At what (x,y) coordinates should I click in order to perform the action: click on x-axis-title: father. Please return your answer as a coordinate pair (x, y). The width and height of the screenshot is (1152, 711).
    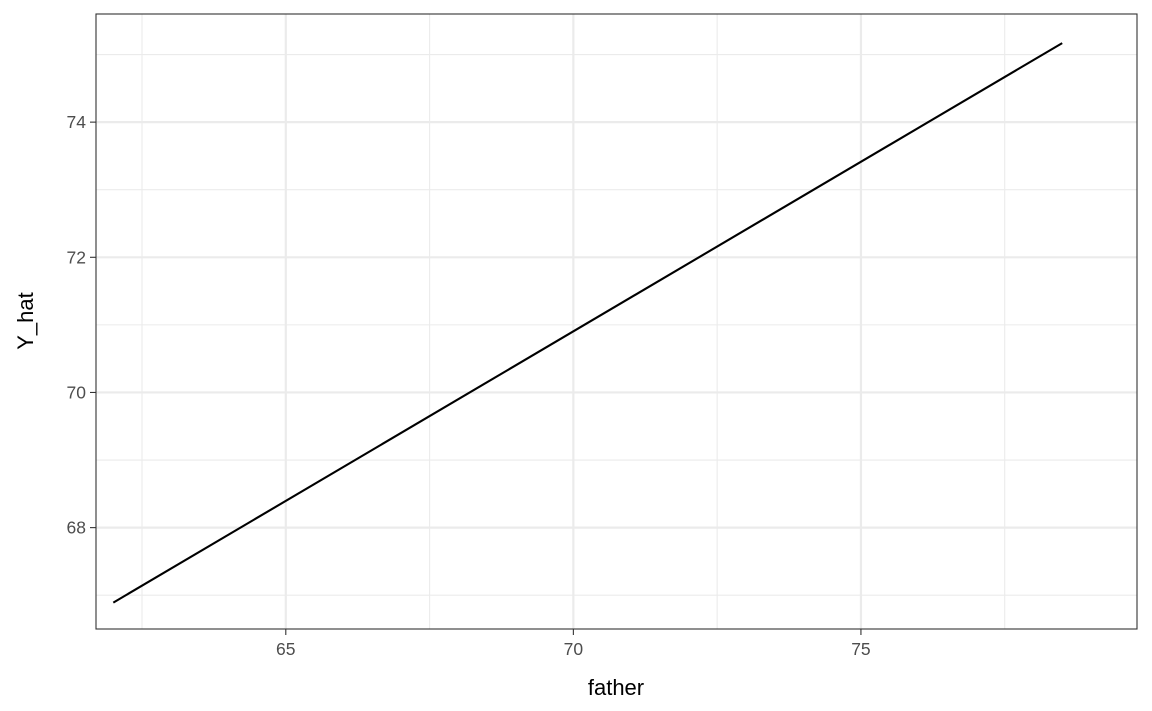
    Looking at the image, I should click on (616, 687).